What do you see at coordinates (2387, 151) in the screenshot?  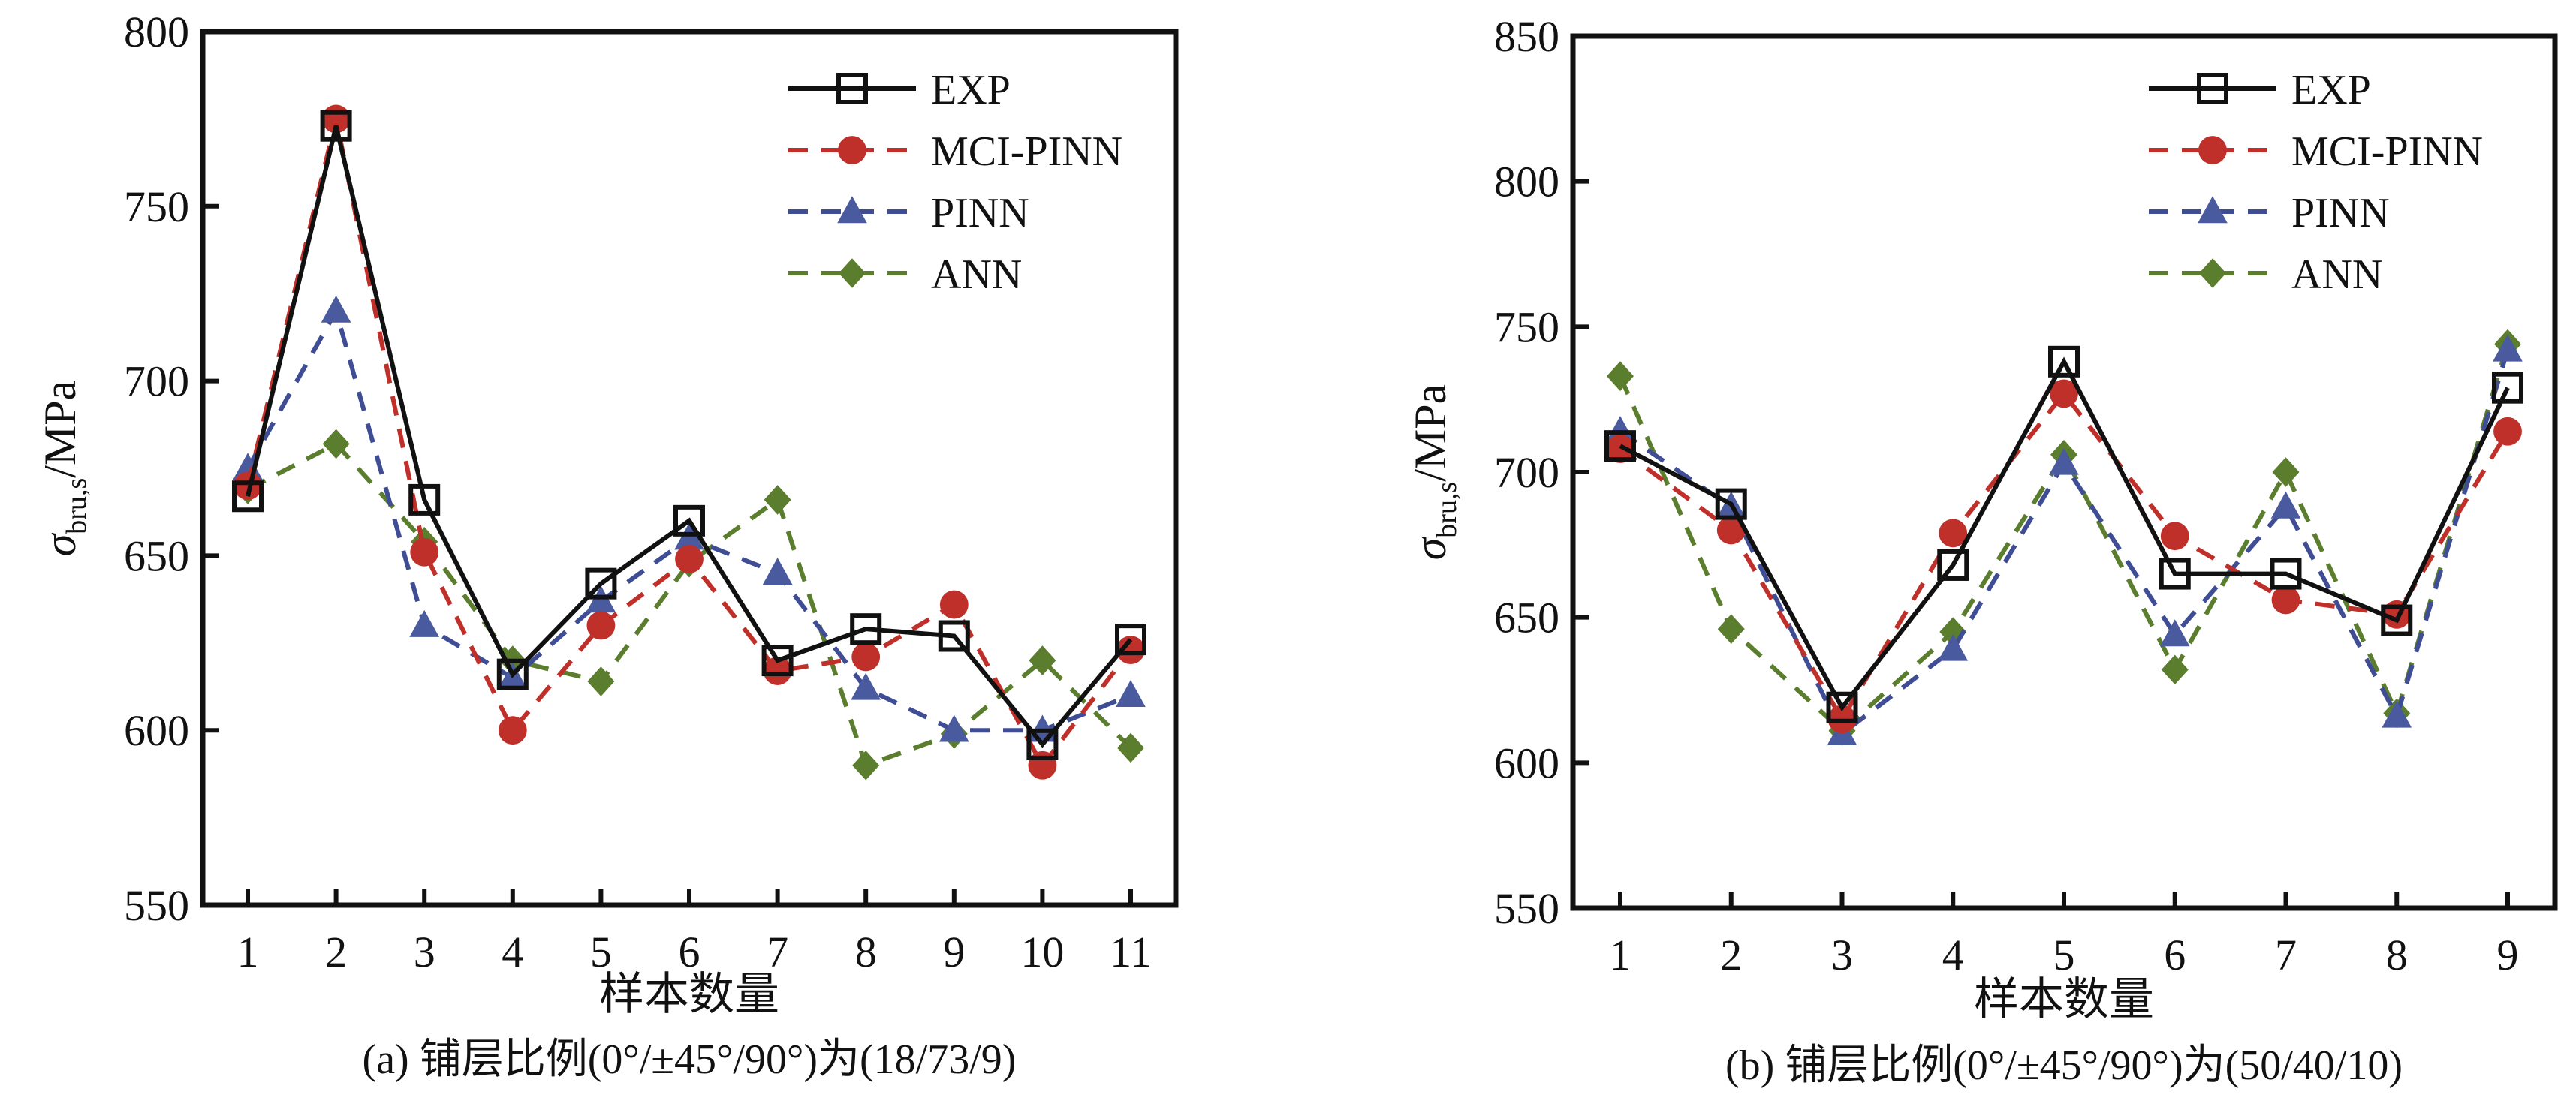 I see `legend-label: MCI-PINN` at bounding box center [2387, 151].